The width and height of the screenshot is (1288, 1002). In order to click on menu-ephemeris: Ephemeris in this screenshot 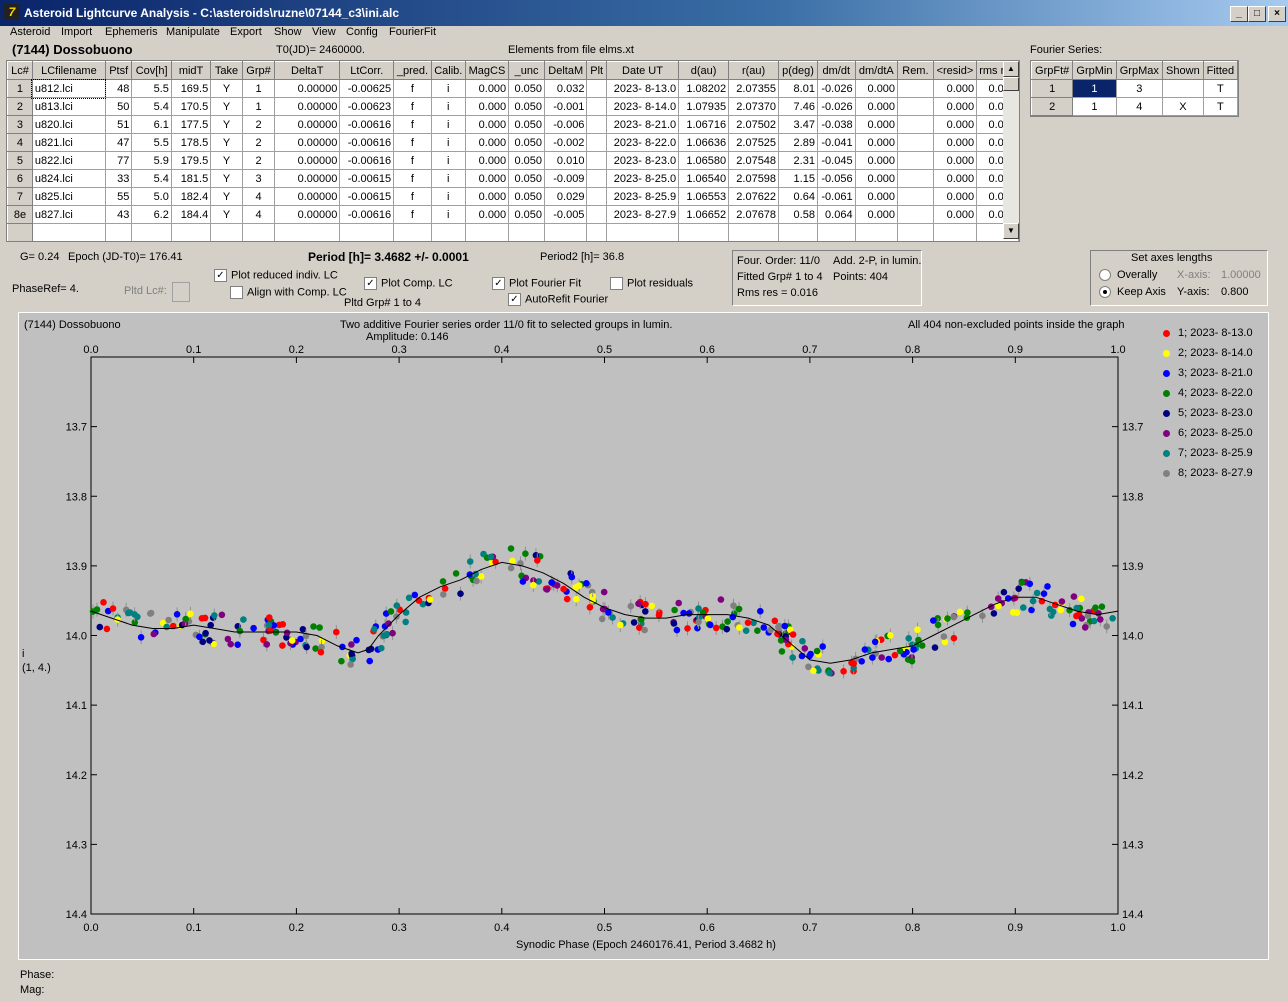, I will do `click(131, 32)`.